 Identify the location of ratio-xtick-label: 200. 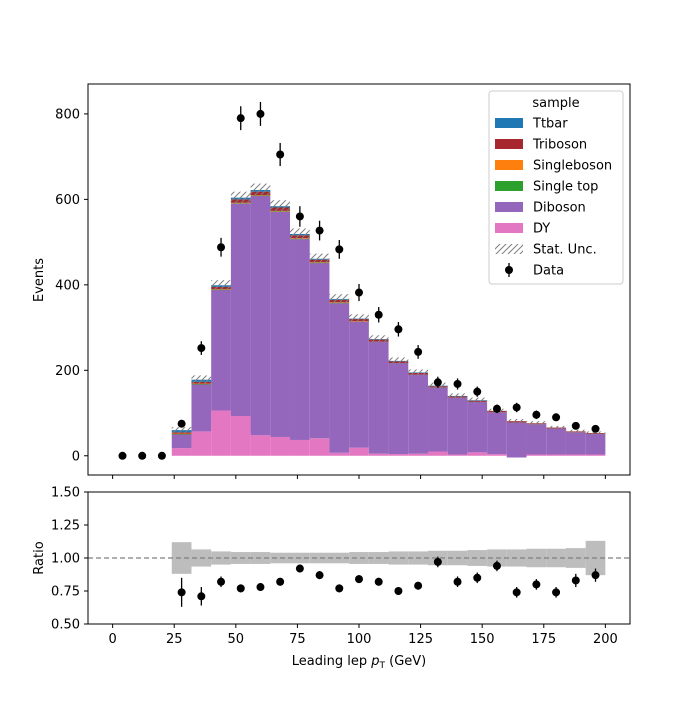
(605, 639).